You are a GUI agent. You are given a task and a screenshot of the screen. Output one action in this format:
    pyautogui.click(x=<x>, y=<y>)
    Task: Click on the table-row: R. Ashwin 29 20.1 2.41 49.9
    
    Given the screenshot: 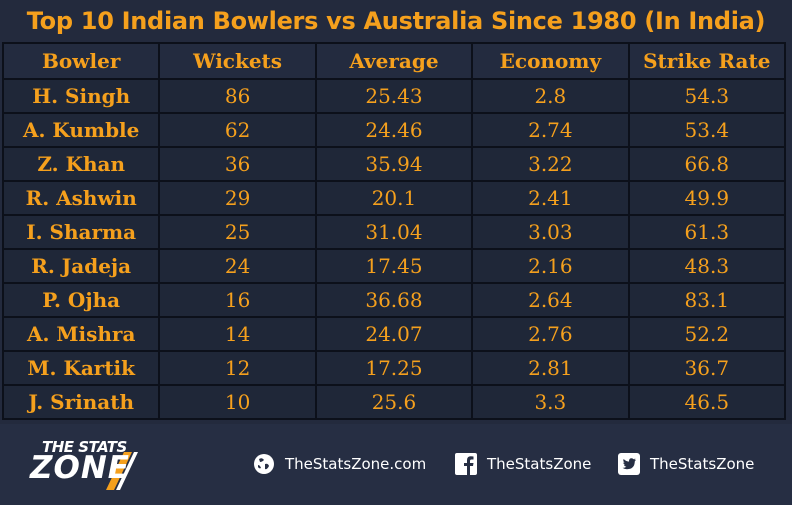 What is the action you would take?
    pyautogui.click(x=394, y=198)
    